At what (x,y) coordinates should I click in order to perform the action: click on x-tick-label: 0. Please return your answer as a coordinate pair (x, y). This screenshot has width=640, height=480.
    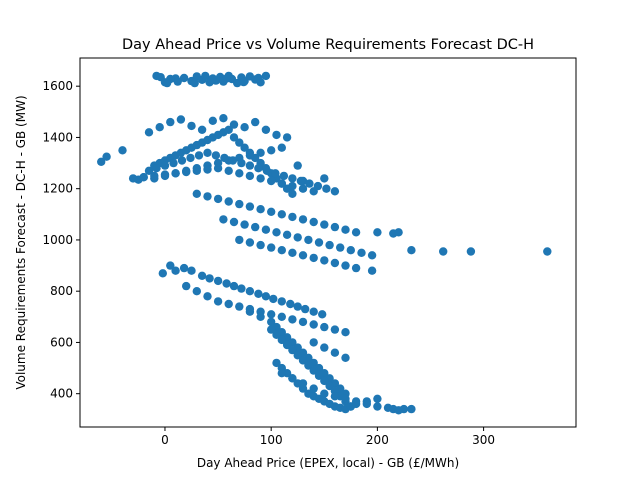
    Looking at the image, I should click on (165, 440).